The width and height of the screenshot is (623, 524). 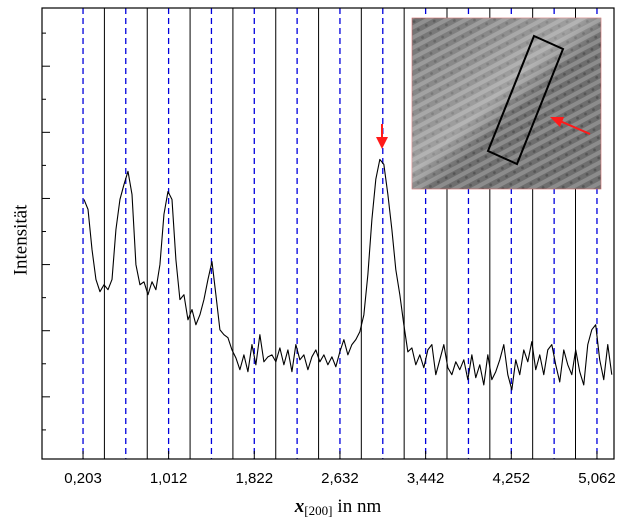 I want to click on x-axis-label: x[200] in nm, so click(x=338, y=507).